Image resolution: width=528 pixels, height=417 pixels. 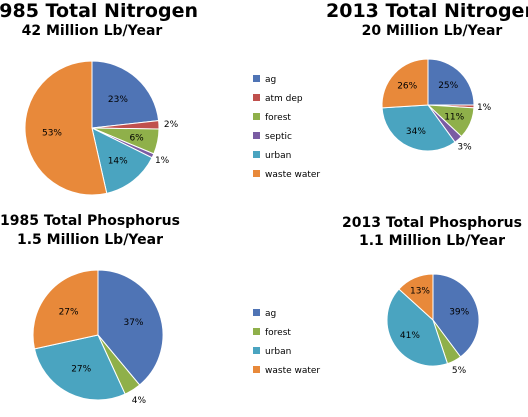 I want to click on chart-title: 2013 Total Phosphorus, so click(x=432, y=223).